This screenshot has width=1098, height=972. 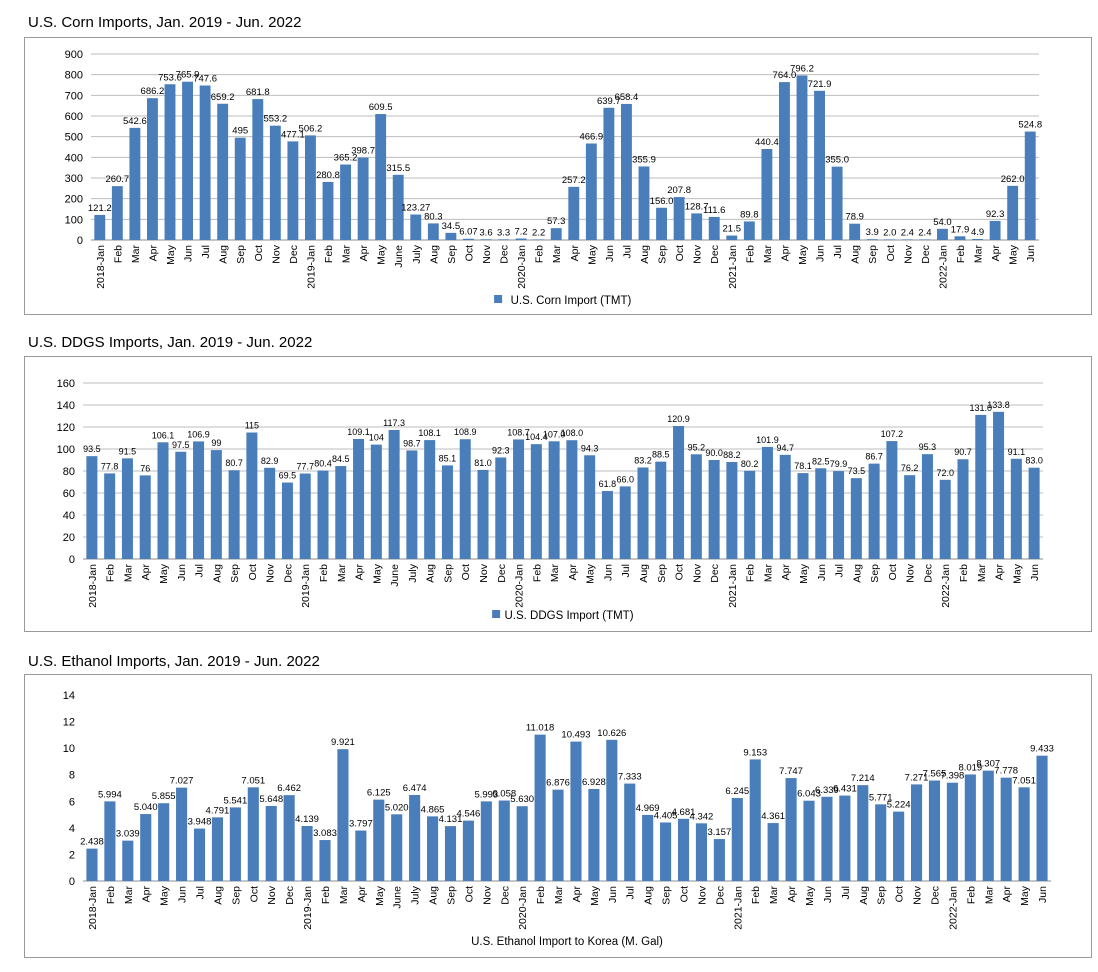 I want to click on ethanol-y-tick-label: 8, so click(x=72, y=776).